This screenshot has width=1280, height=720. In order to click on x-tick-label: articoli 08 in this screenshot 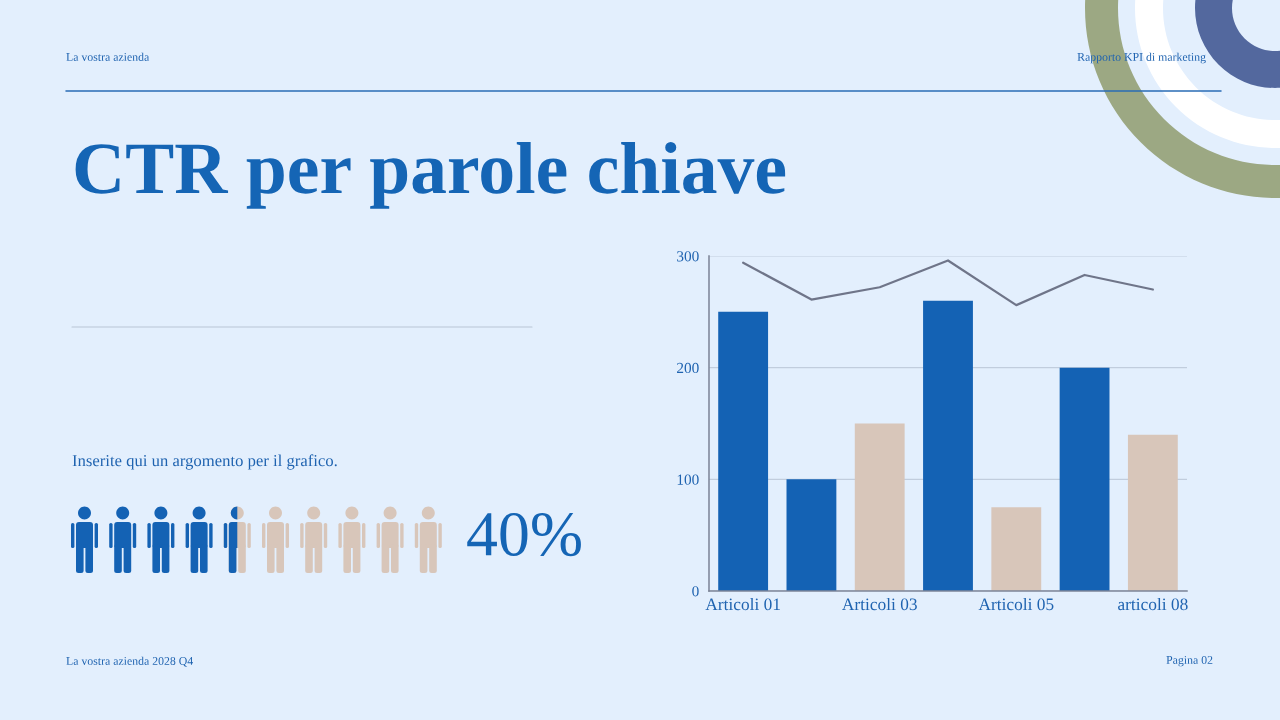, I will do `click(1153, 604)`.